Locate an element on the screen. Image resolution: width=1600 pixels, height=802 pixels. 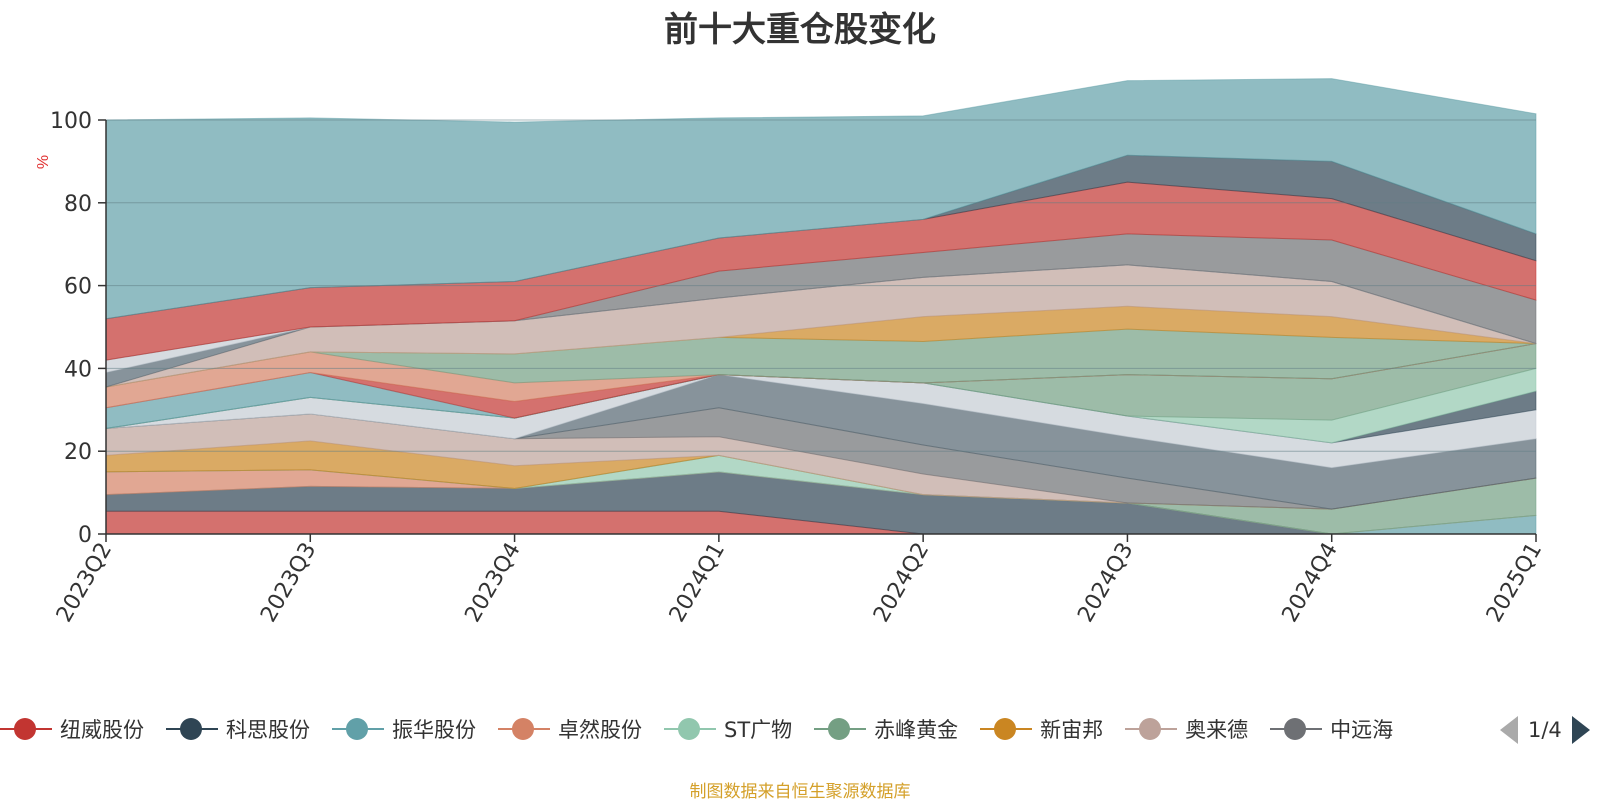
legend-label: 赤峰黄金 is located at coordinates (916, 730).